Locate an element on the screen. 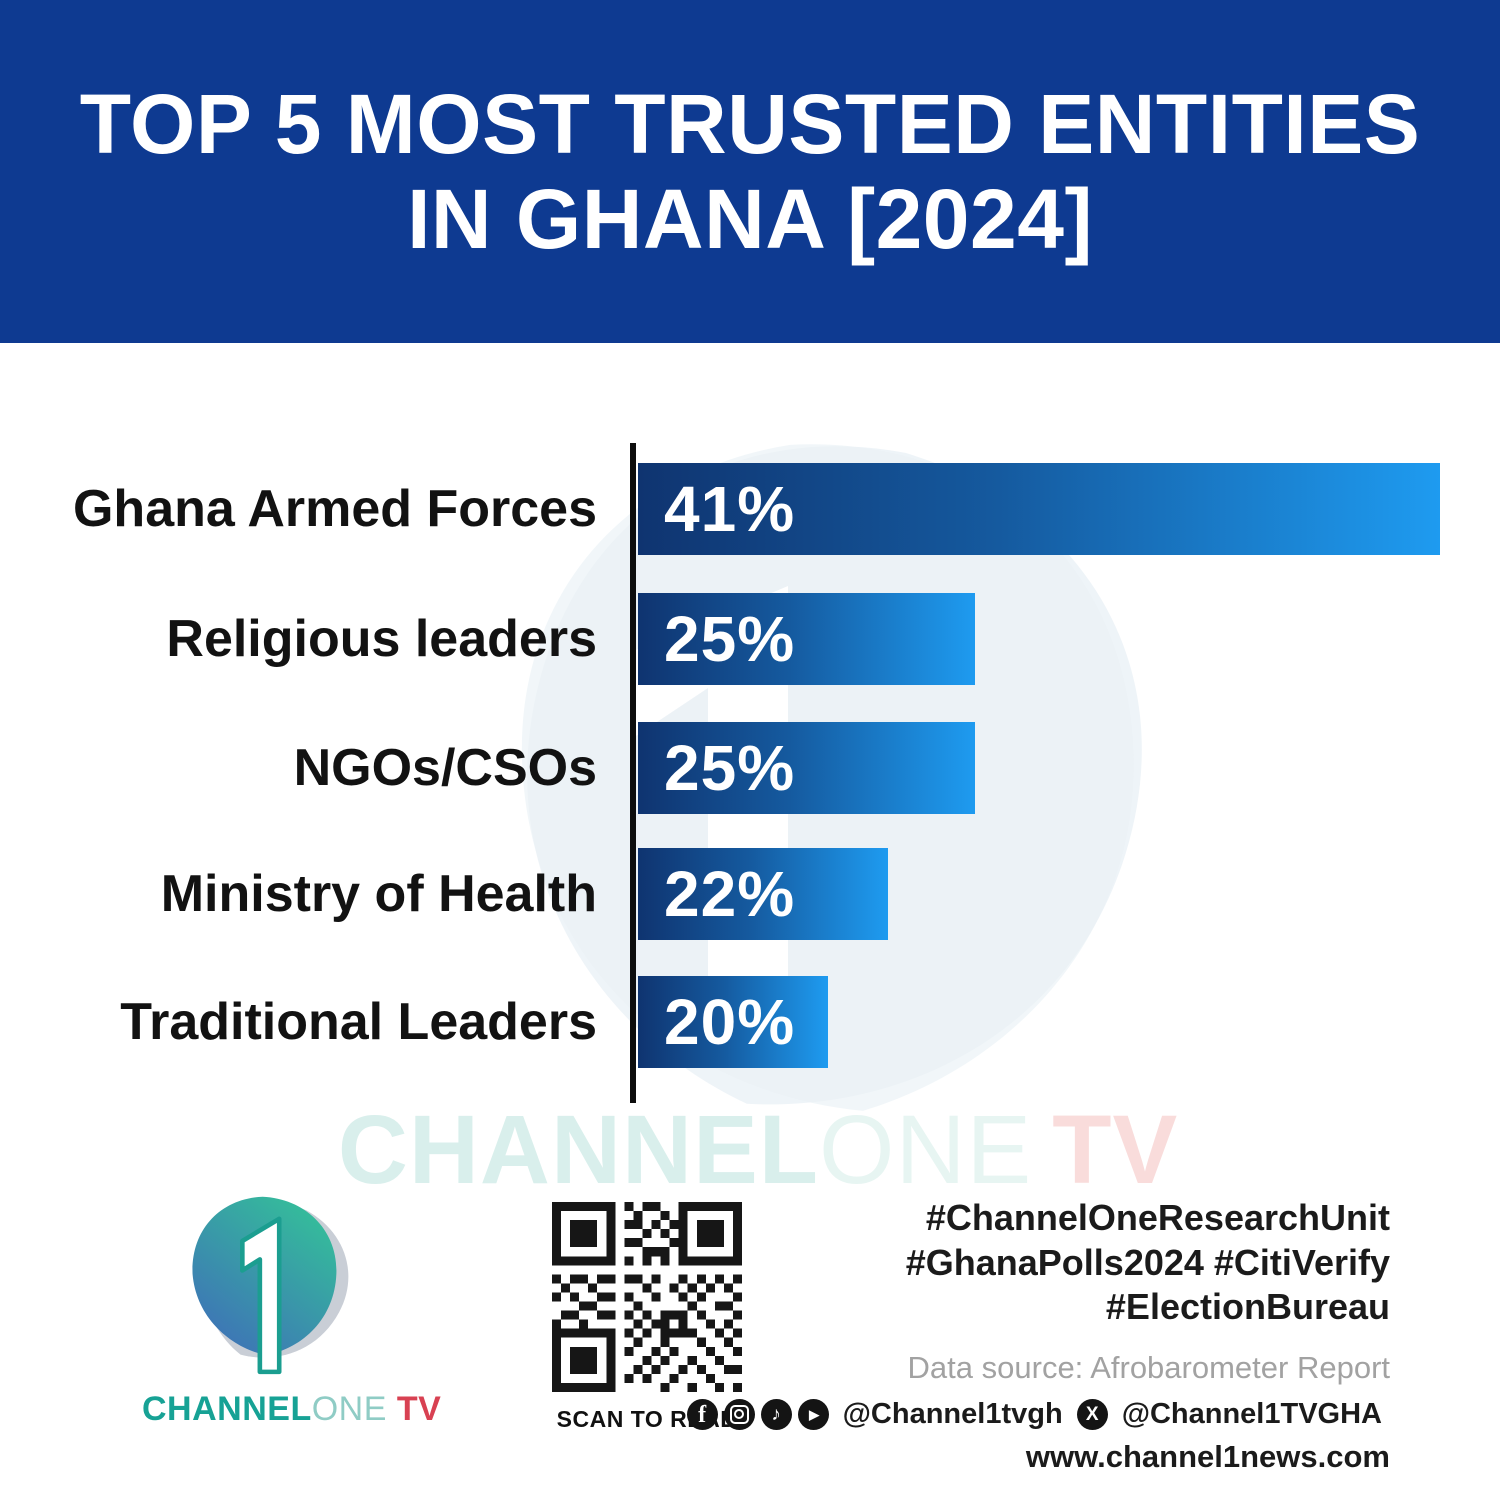 The height and width of the screenshot is (1500, 1500). wordmark-one: ONE is located at coordinates (349, 1409).